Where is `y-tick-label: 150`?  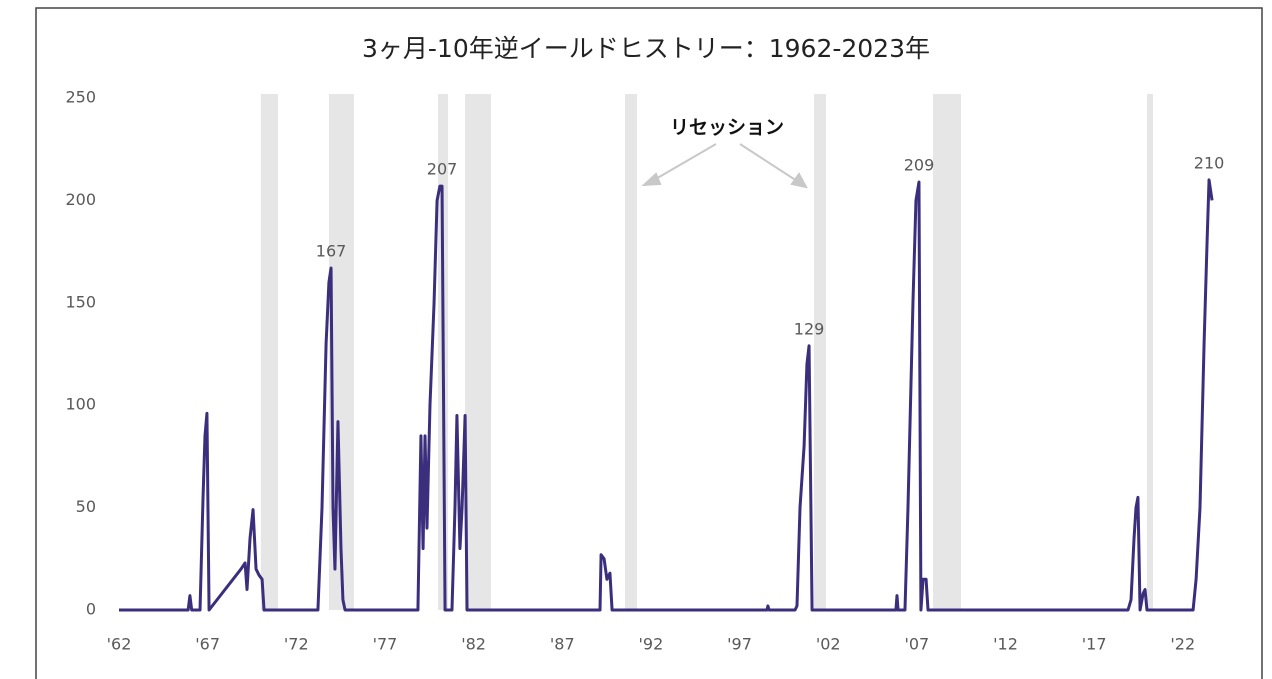
y-tick-label: 150 is located at coordinates (80, 301).